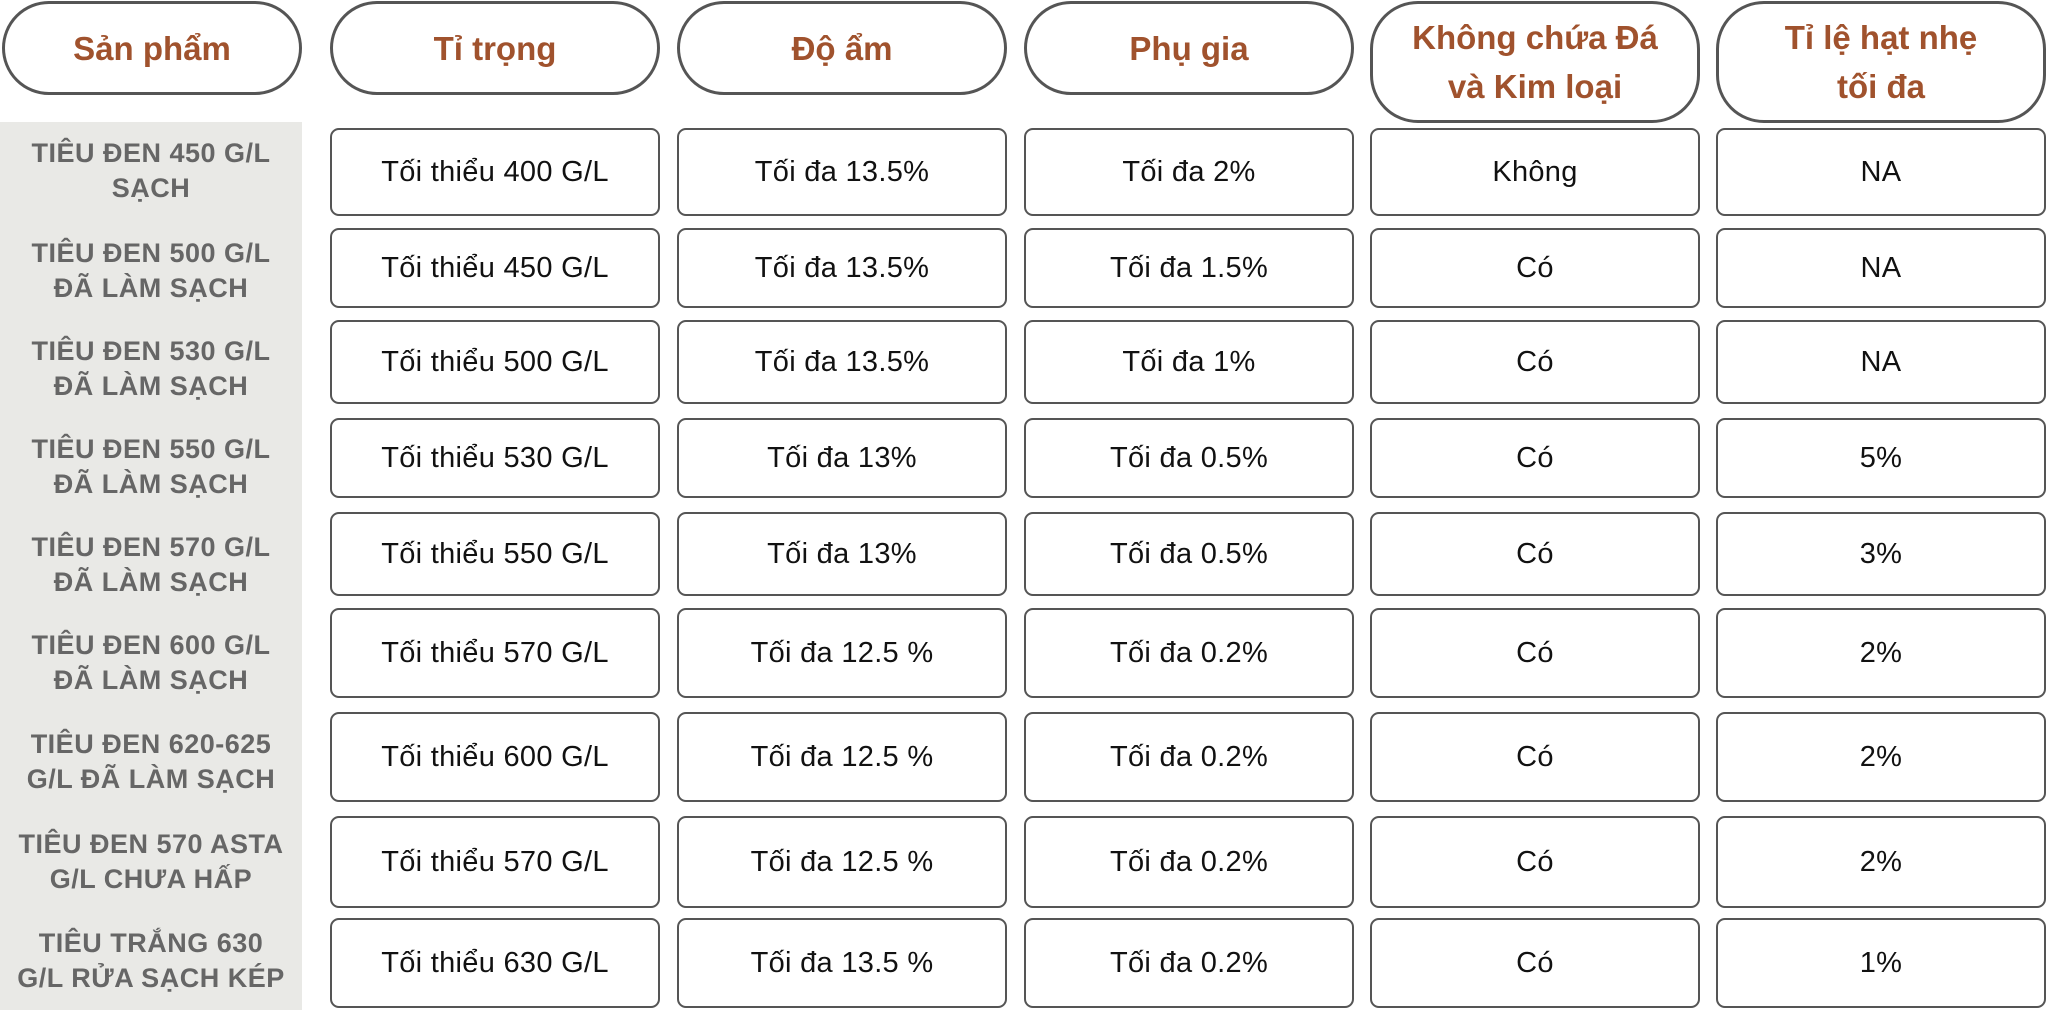  What do you see at coordinates (1881, 554) in the screenshot?
I see `light-grain-cell: 3%` at bounding box center [1881, 554].